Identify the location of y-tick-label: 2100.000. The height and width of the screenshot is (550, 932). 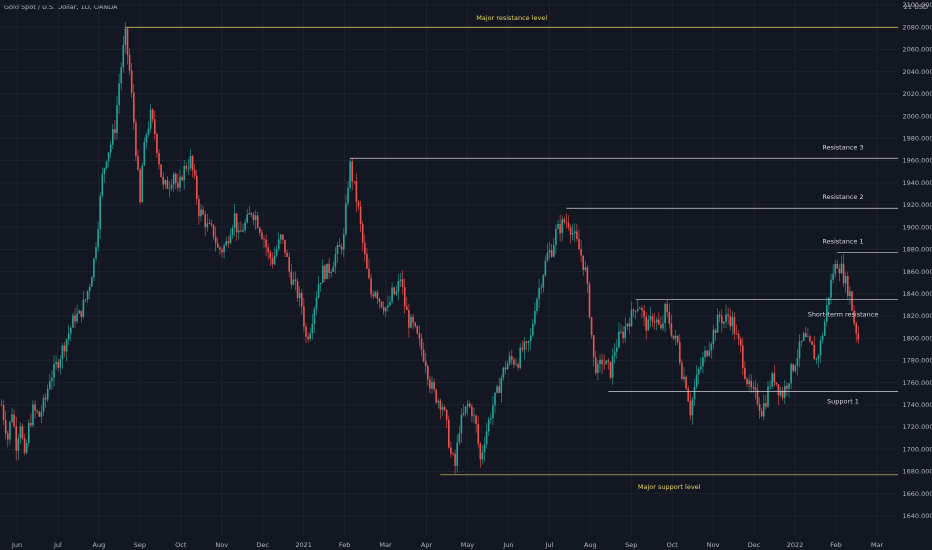
(917, 5).